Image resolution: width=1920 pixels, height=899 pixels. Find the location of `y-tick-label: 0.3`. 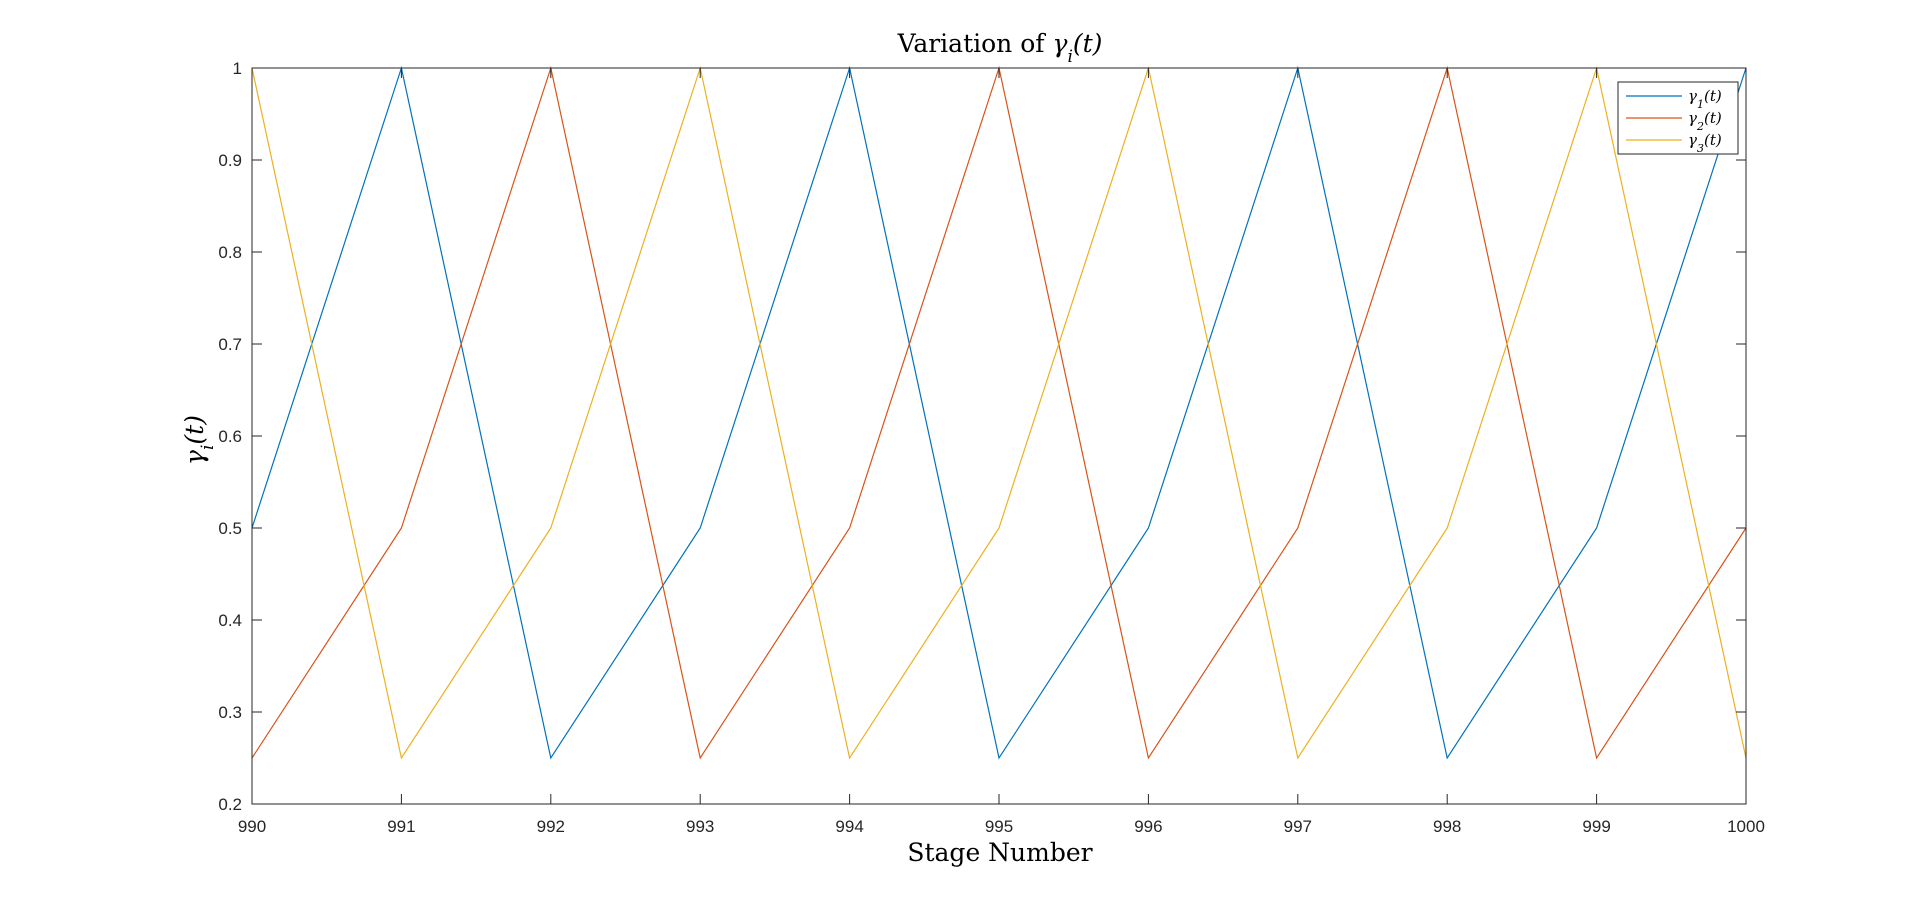

y-tick-label: 0.3 is located at coordinates (230, 712).